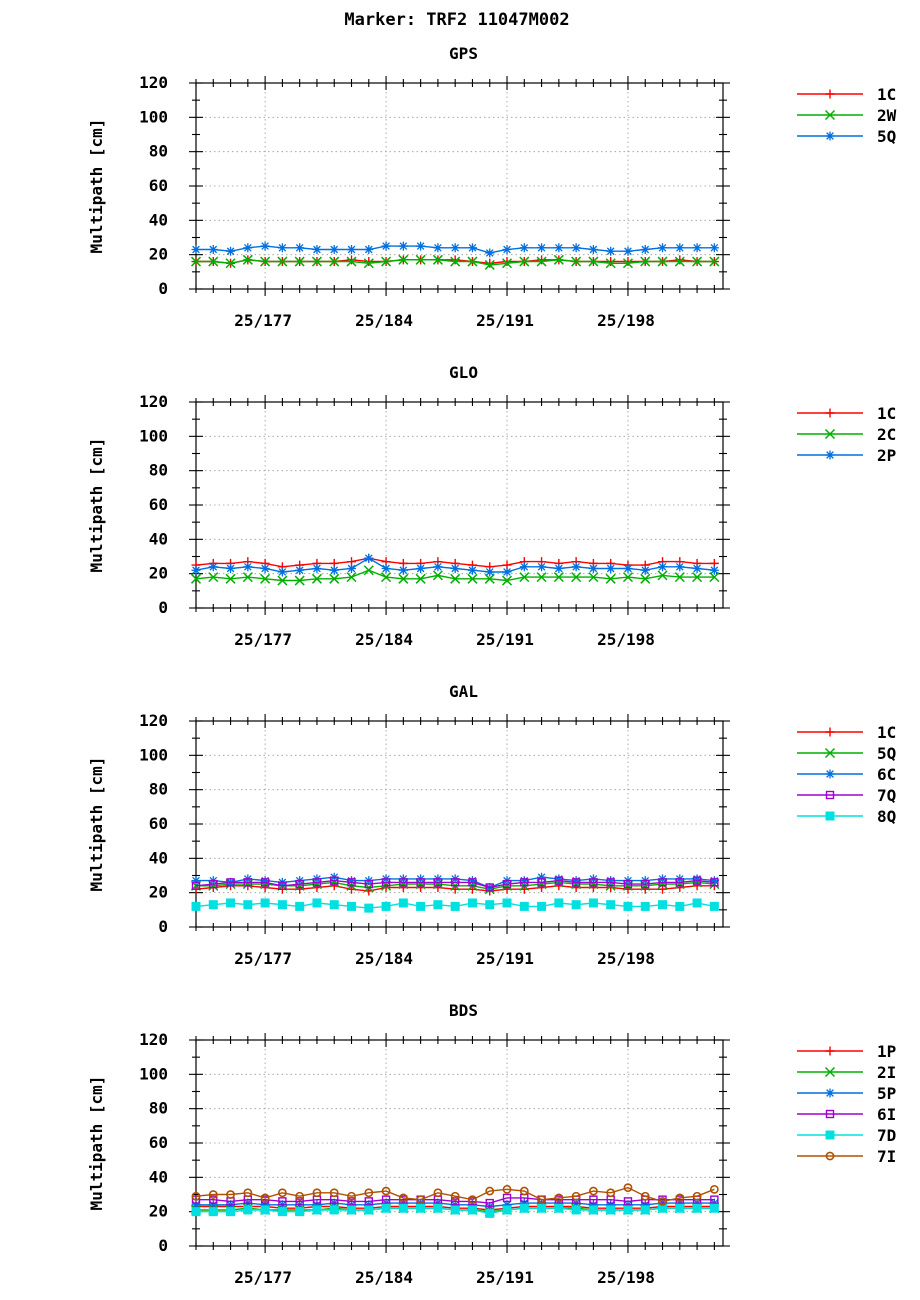  I want to click on y-tick-label: 40, so click(158, 1176).